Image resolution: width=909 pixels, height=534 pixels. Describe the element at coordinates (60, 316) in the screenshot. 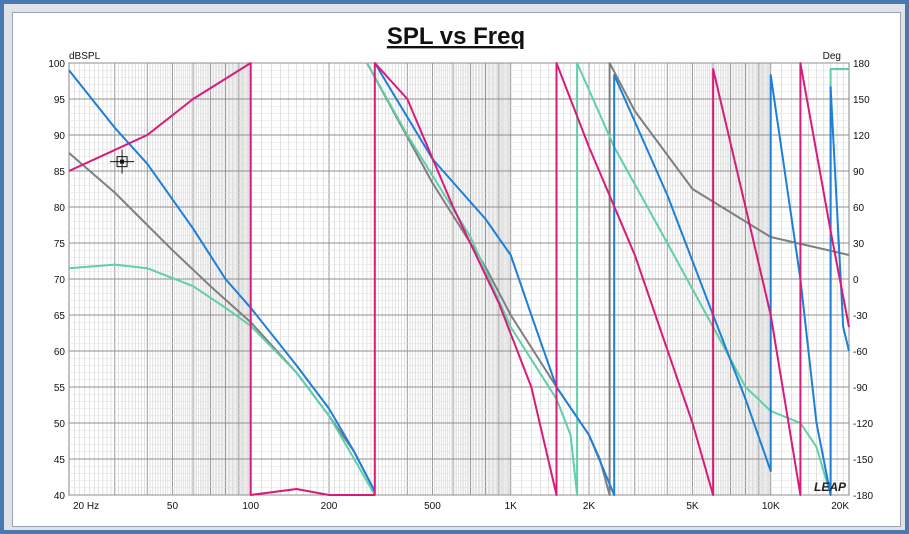

I see `y-left-tick-label: 65` at that location.